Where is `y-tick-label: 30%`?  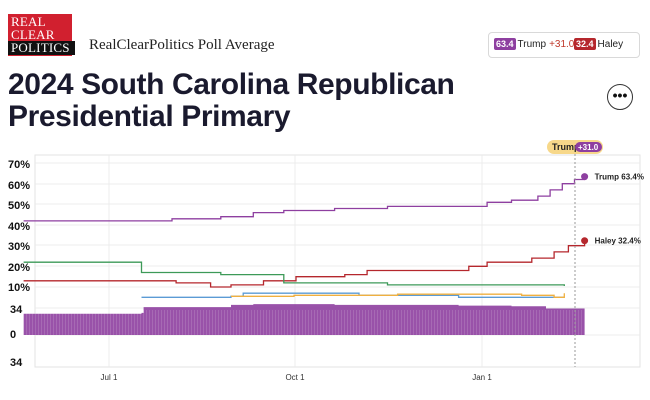
y-tick-label: 30% is located at coordinates (19, 247).